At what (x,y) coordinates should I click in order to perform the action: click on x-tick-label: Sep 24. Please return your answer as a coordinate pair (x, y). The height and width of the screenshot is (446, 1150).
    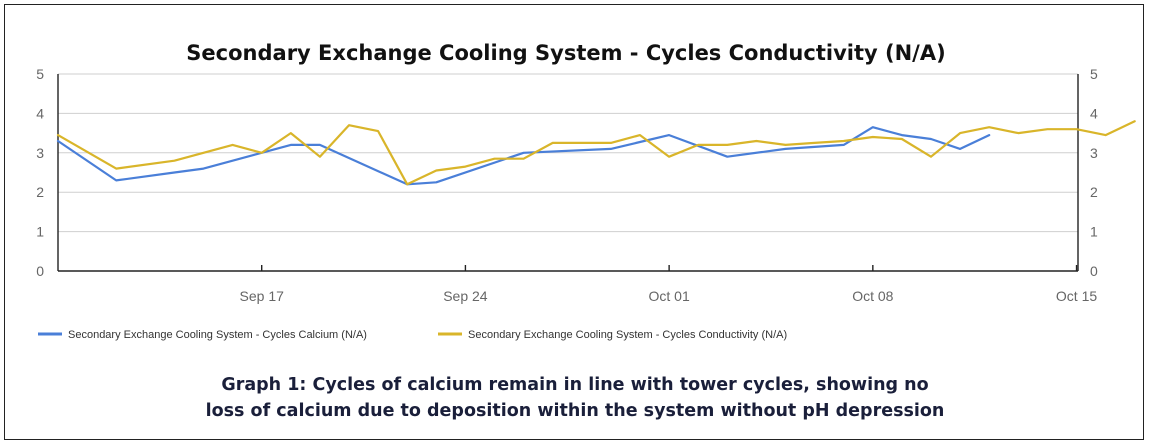
    Looking at the image, I should click on (465, 296).